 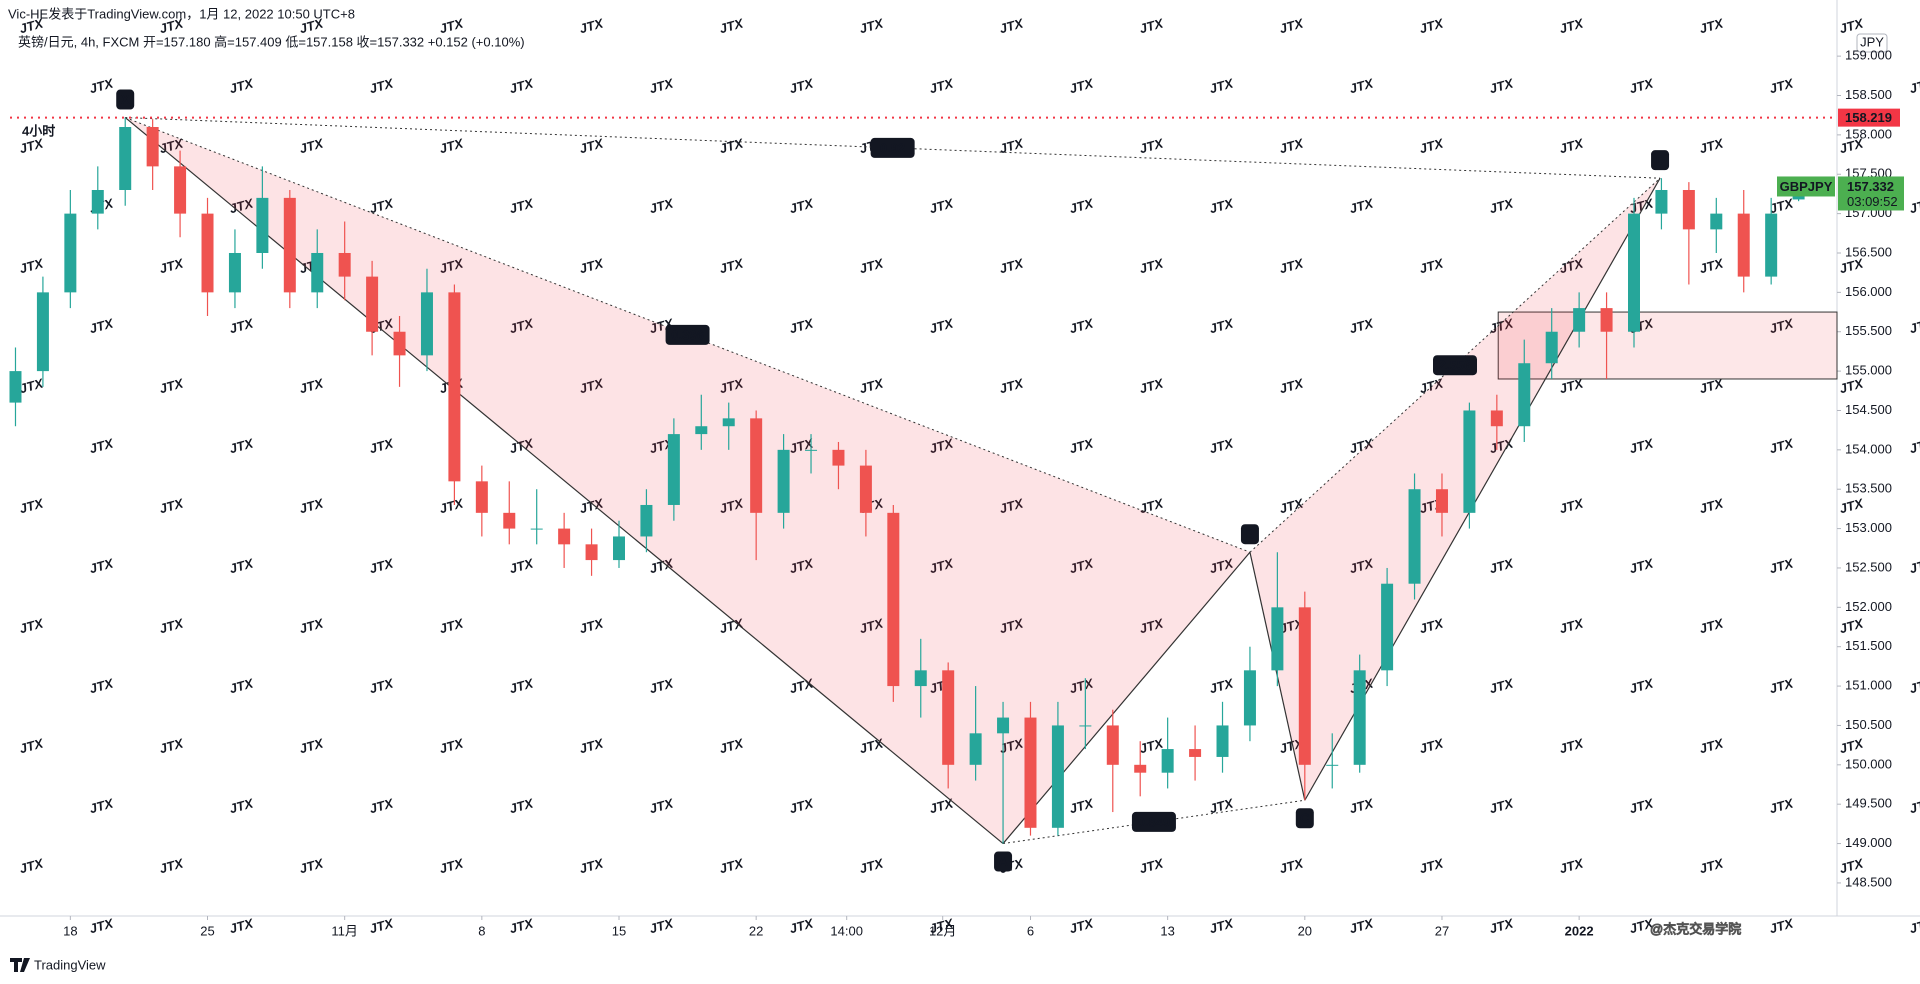 What do you see at coordinates (70, 930) in the screenshot?
I see `x-tick-label: 18` at bounding box center [70, 930].